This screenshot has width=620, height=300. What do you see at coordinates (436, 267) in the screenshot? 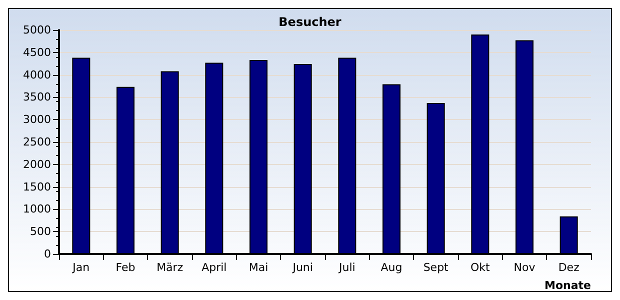
I see `x-tick-label: Sept` at bounding box center [436, 267].